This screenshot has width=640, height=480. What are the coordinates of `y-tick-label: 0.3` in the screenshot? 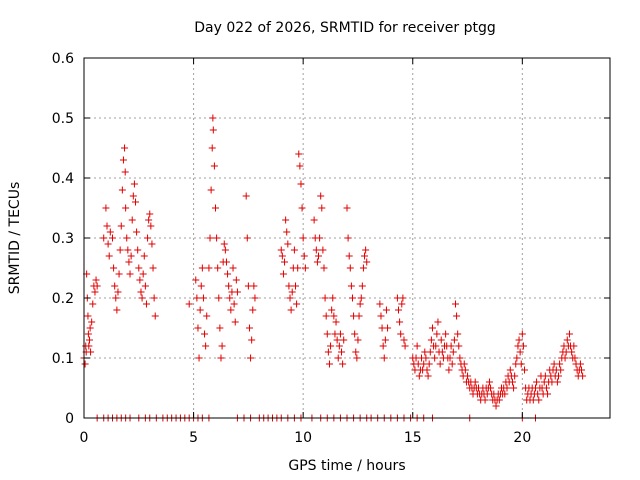 It's located at (63, 239).